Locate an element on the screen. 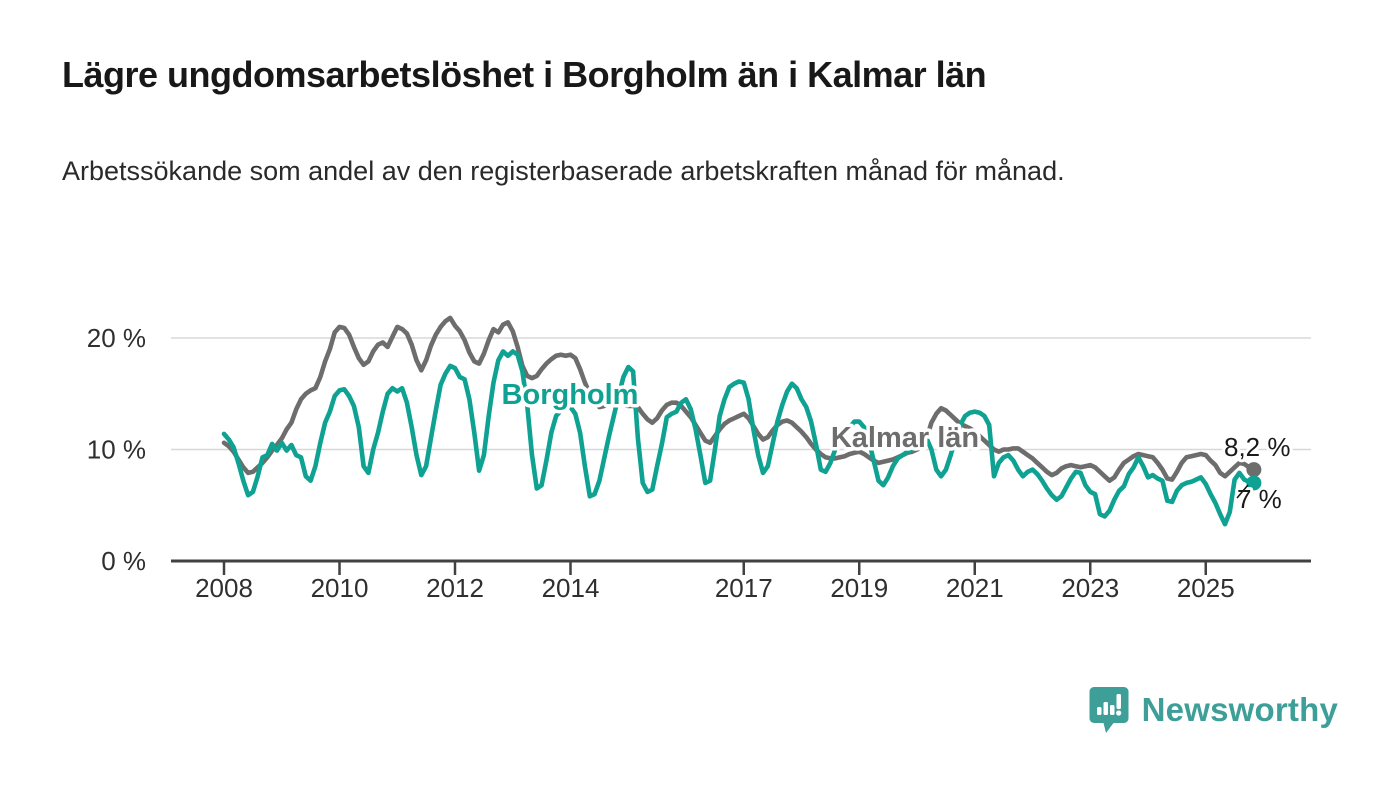 The width and height of the screenshot is (1400, 794). x-tick-label-2019: 2019 is located at coordinates (859, 588).